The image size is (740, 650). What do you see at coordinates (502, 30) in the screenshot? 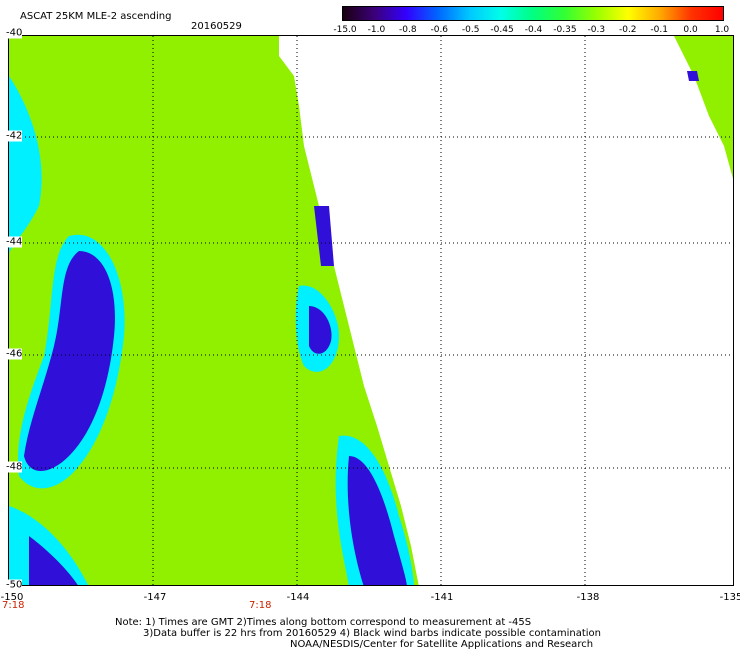
I see `colorbar-tick-label: -0.45` at bounding box center [502, 30].